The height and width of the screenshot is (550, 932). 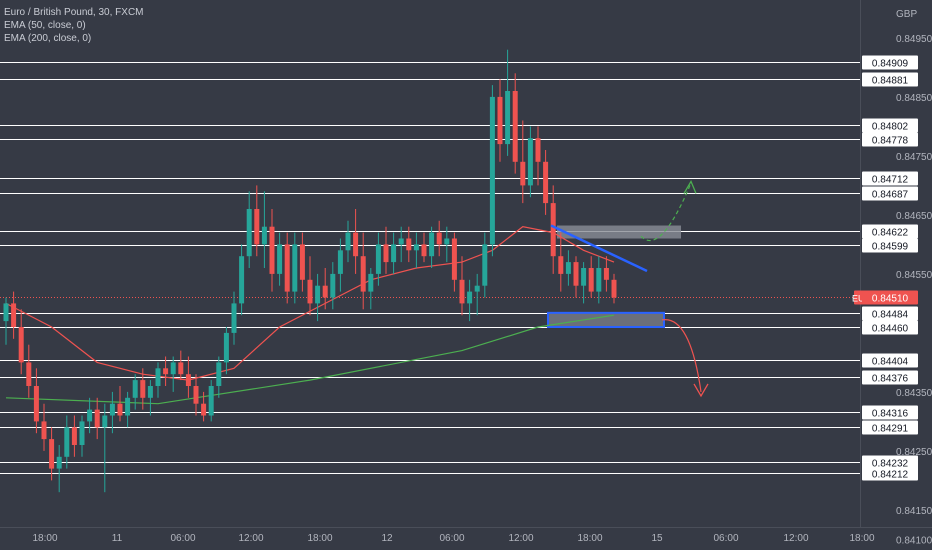 I want to click on y-tick-label: 0.84650, so click(x=914, y=216).